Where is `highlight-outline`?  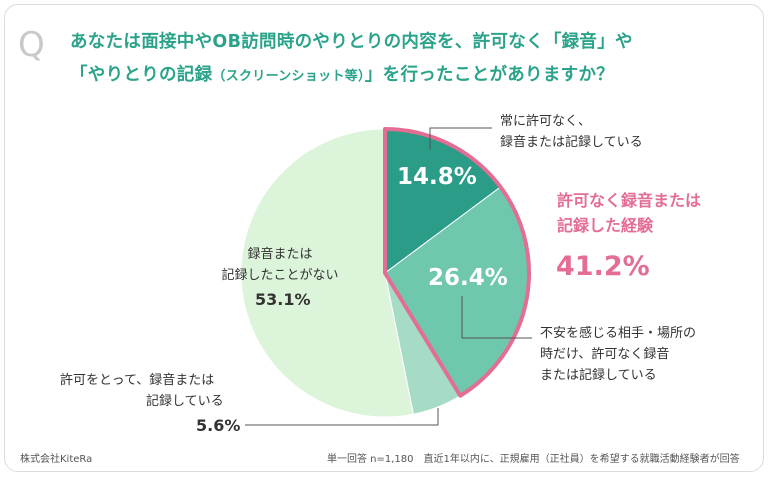 highlight-outline is located at coordinates (457, 262).